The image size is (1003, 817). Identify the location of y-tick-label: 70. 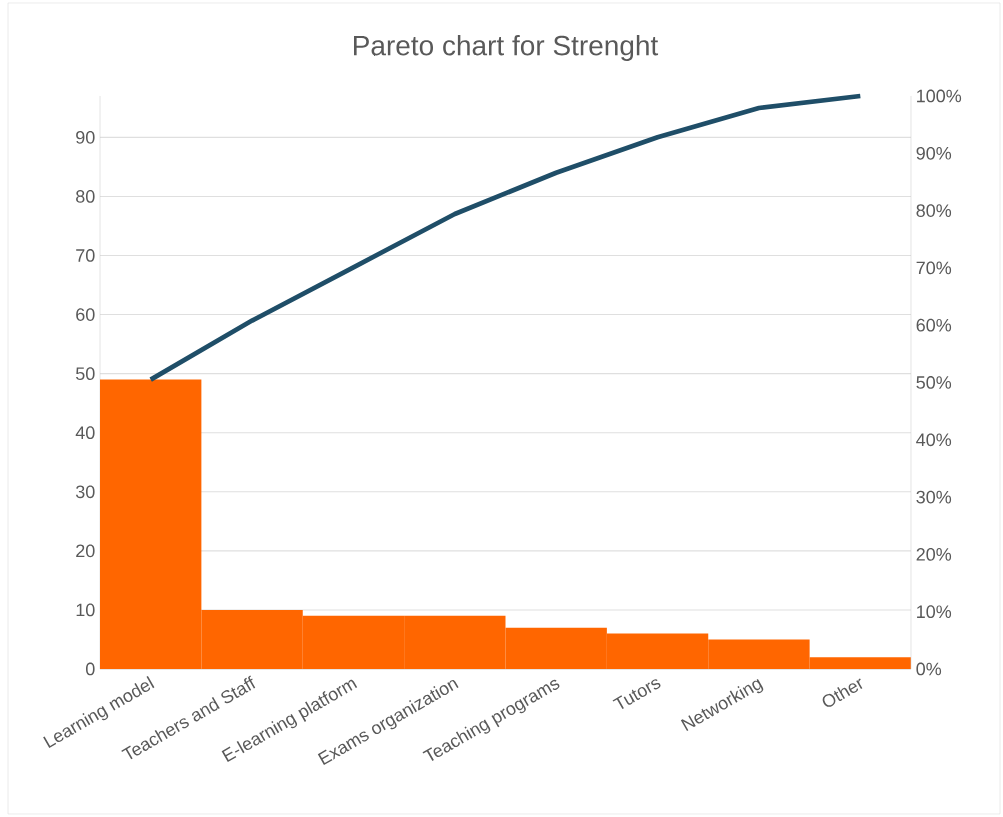
(85, 255).